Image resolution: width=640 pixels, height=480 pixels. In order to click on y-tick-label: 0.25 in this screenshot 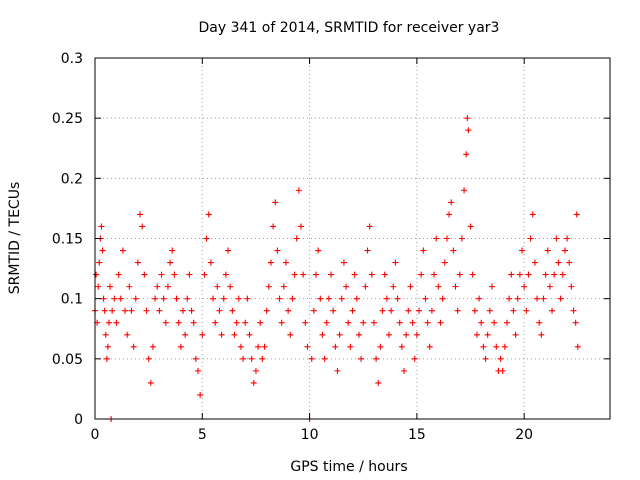, I will do `click(67, 119)`.